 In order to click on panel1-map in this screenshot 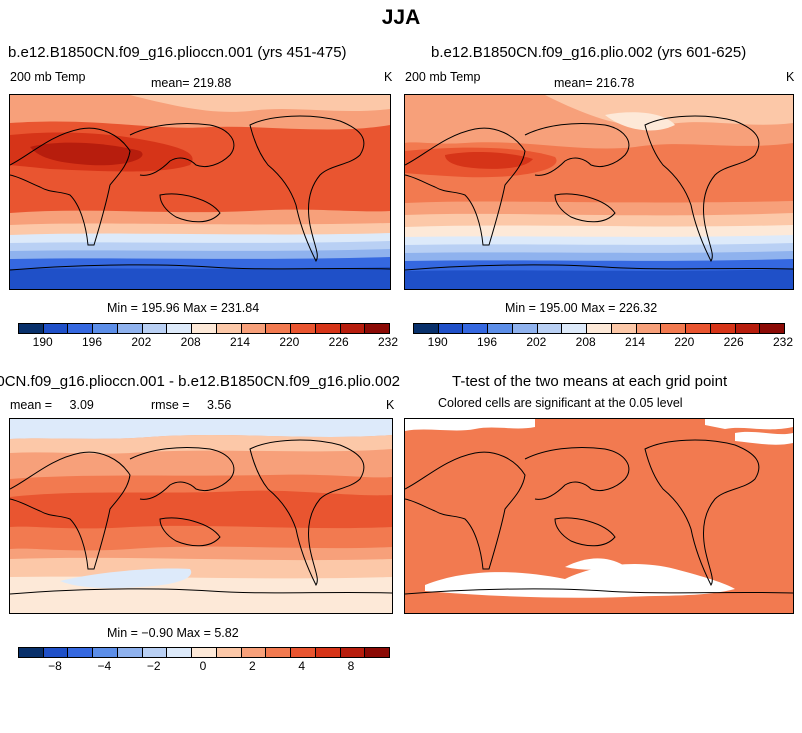, I will do `click(200, 192)`.